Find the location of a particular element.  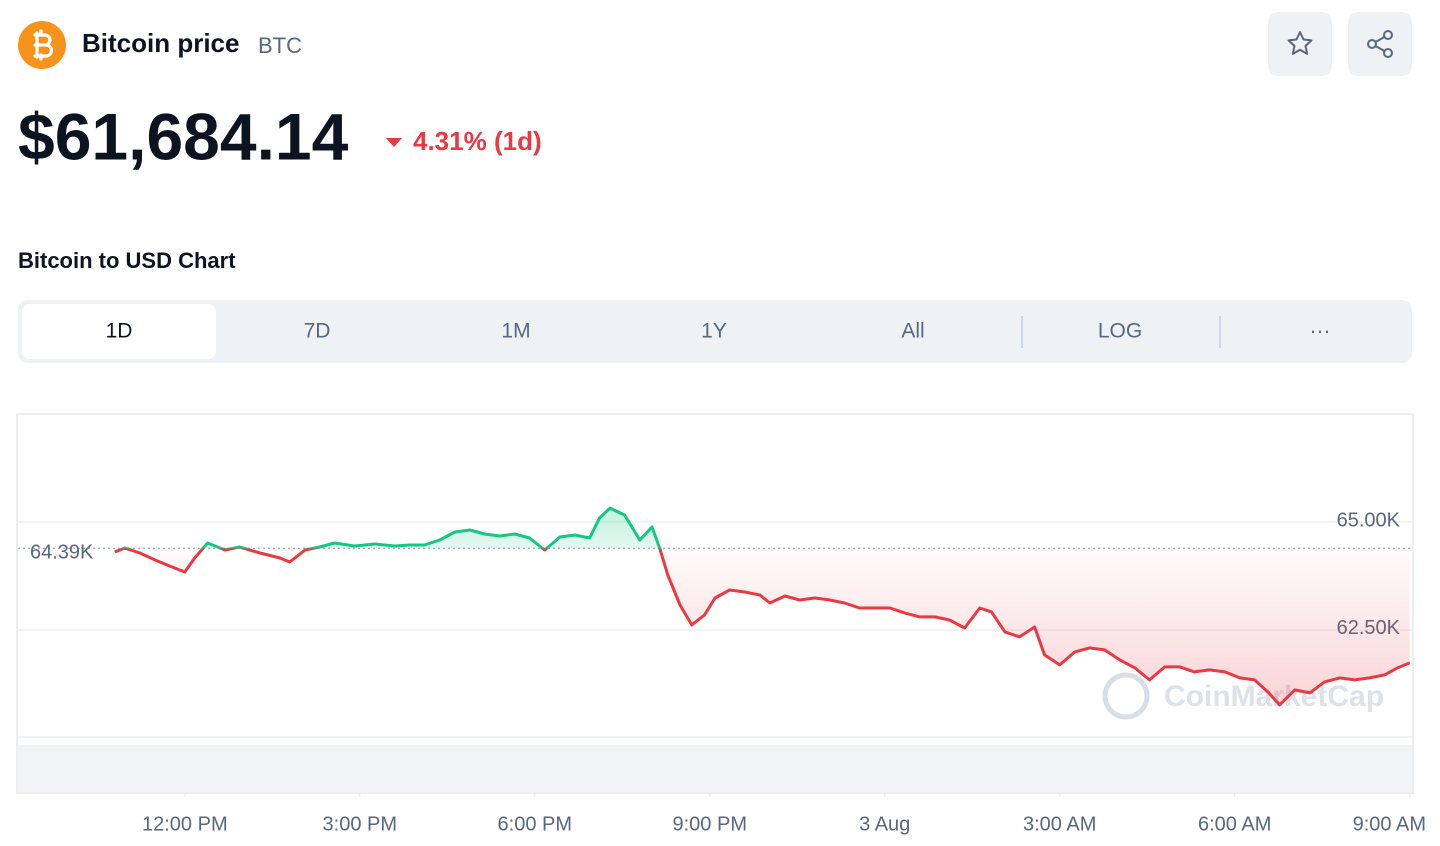

coin-glyph is located at coordinates (43, 45).